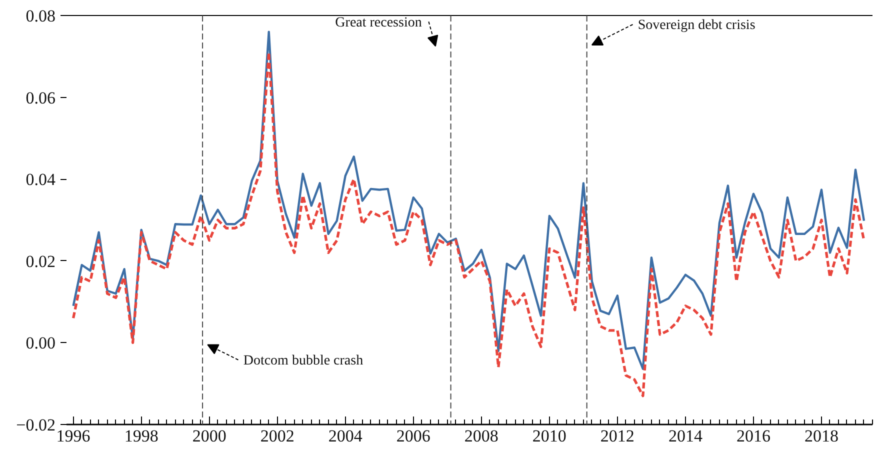  I want to click on y-tick-label: −0.02, so click(36, 425).